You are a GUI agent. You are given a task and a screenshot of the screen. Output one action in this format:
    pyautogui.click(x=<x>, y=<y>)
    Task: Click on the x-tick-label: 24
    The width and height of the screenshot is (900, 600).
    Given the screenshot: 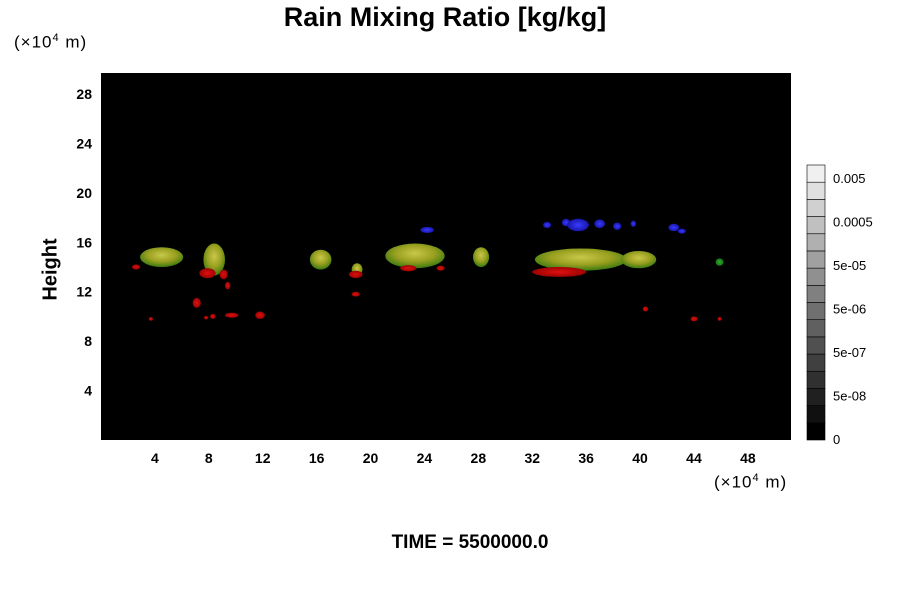 What is the action you would take?
    pyautogui.click(x=425, y=458)
    